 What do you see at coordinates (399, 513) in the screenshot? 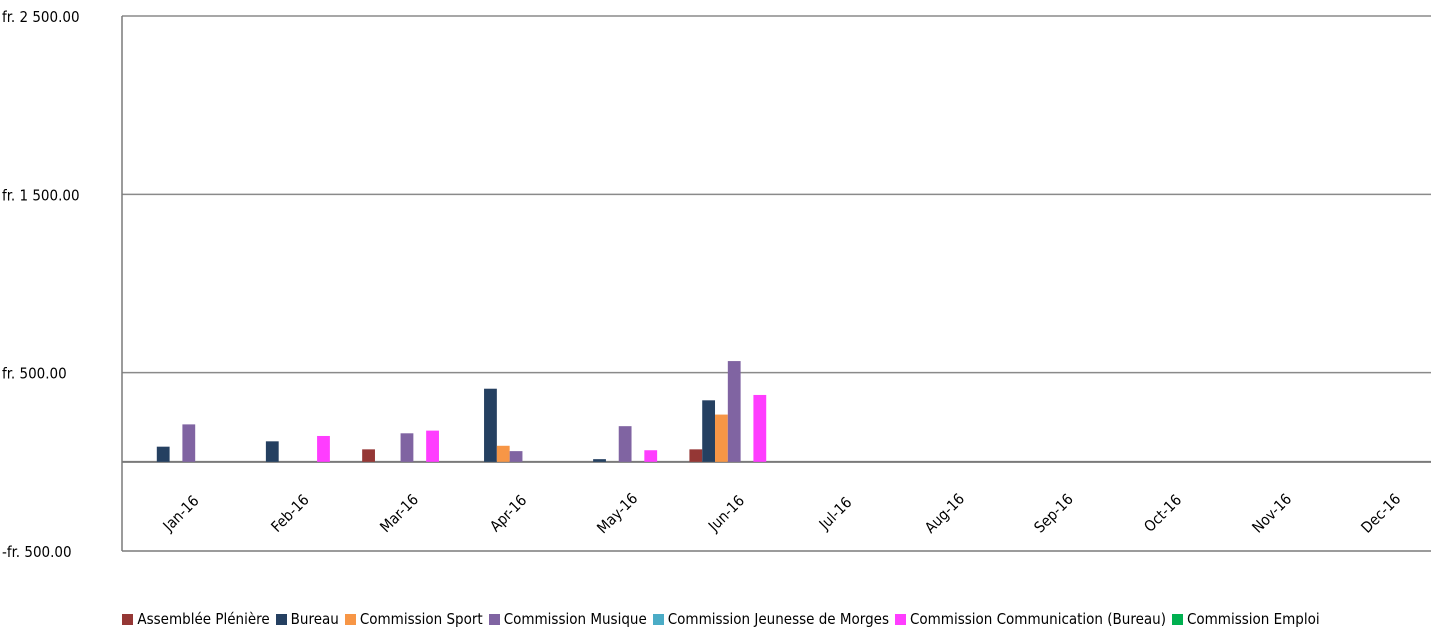
I see `x-tick-label: Mar-16` at bounding box center [399, 513].